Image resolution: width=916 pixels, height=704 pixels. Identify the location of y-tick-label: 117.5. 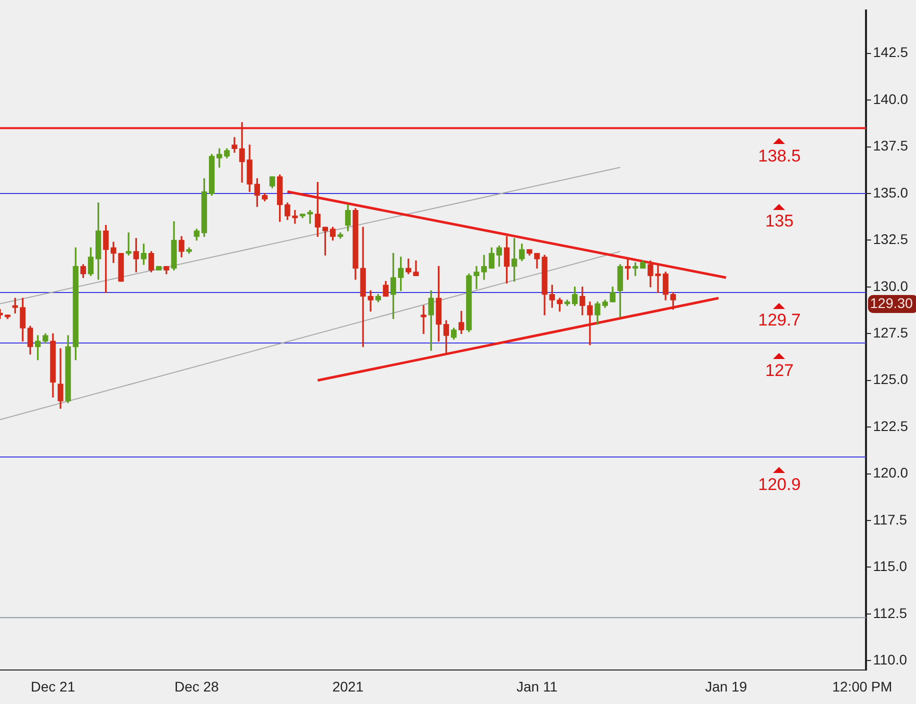
(890, 519).